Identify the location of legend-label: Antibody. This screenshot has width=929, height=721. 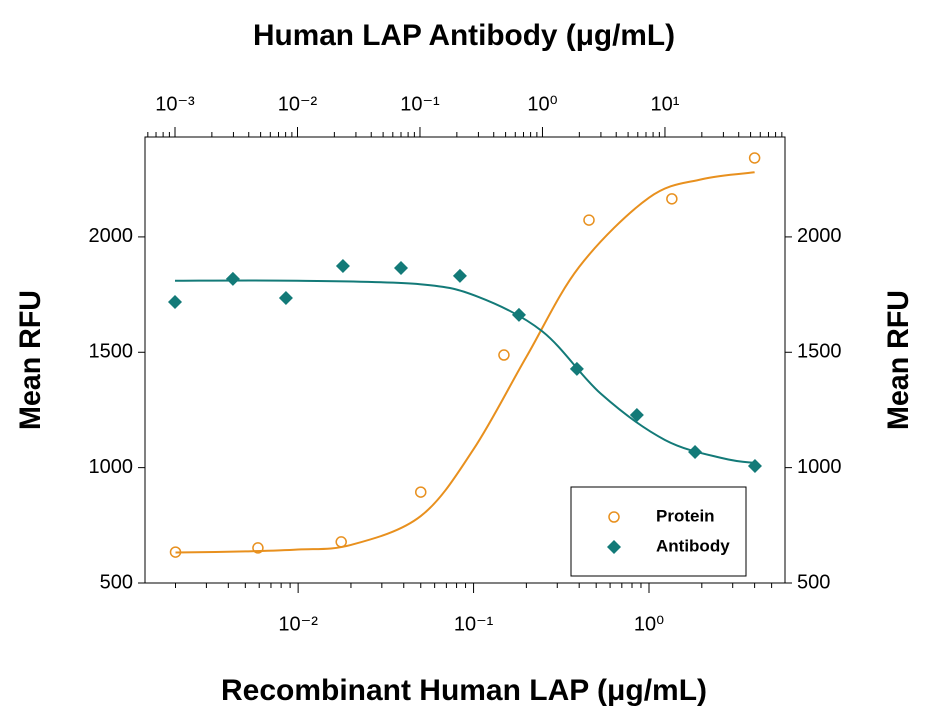
(693, 545).